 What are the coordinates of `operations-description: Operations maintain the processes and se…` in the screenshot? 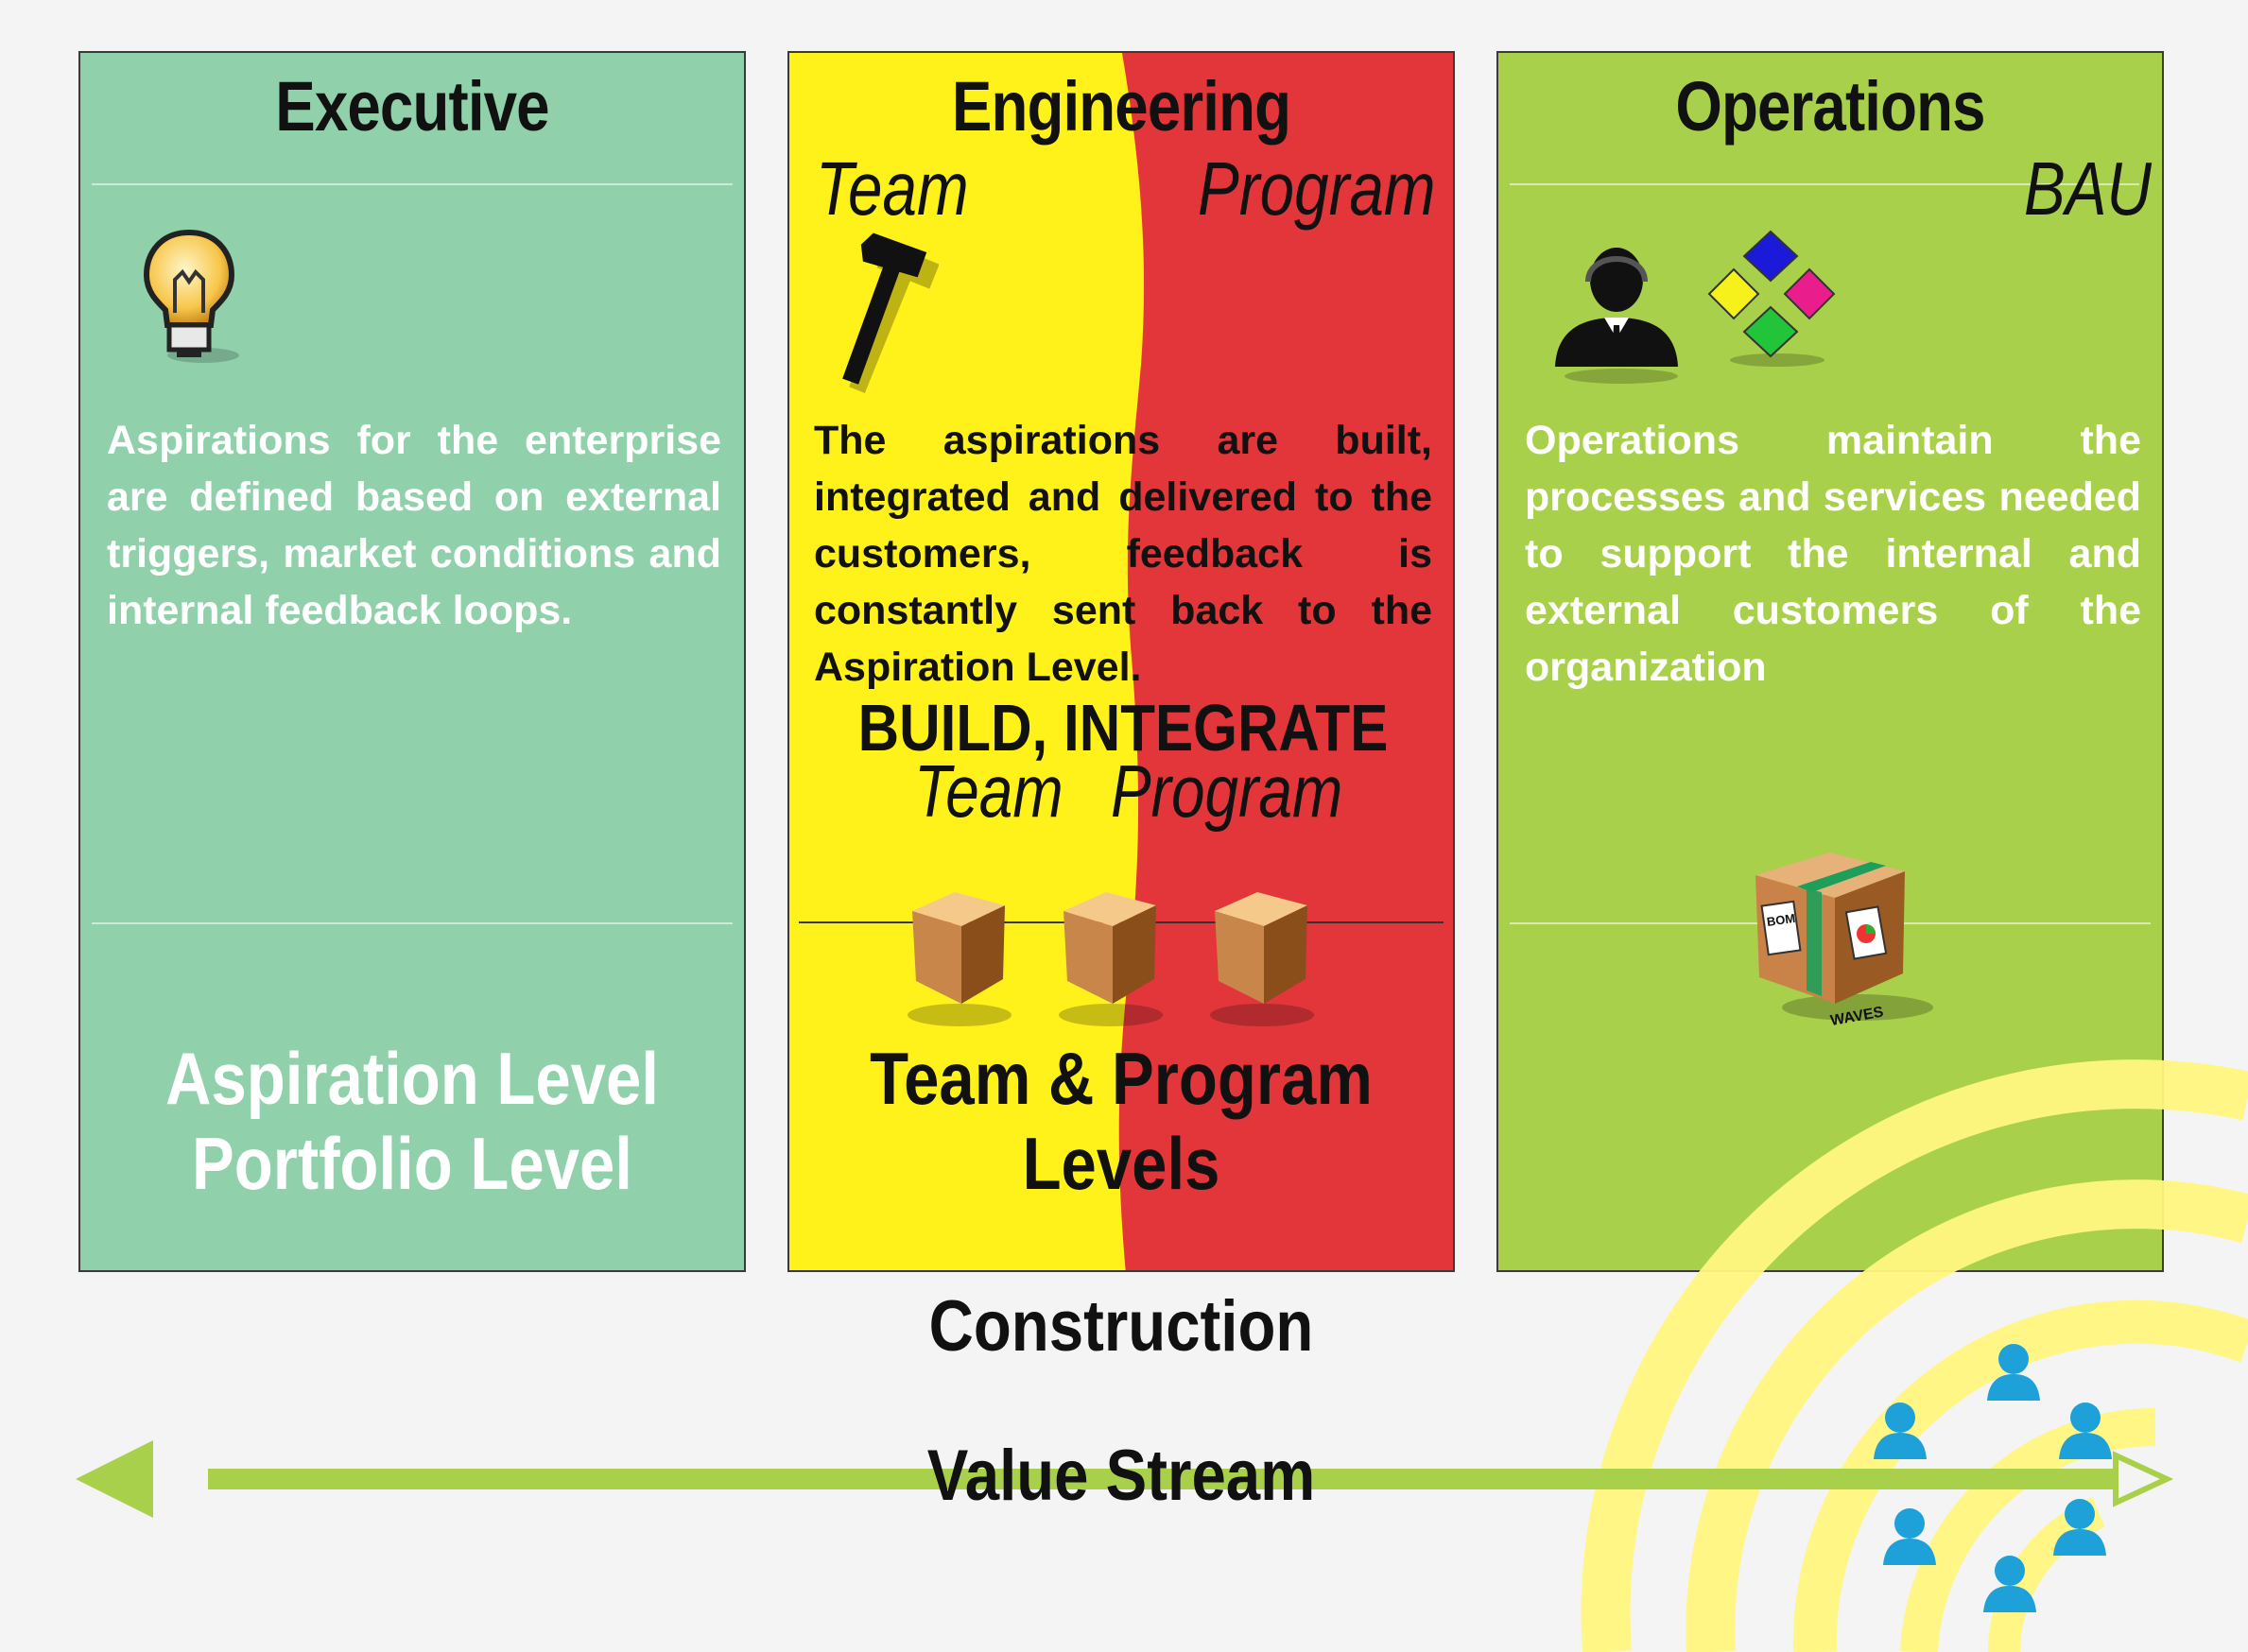 It's located at (1833, 554).